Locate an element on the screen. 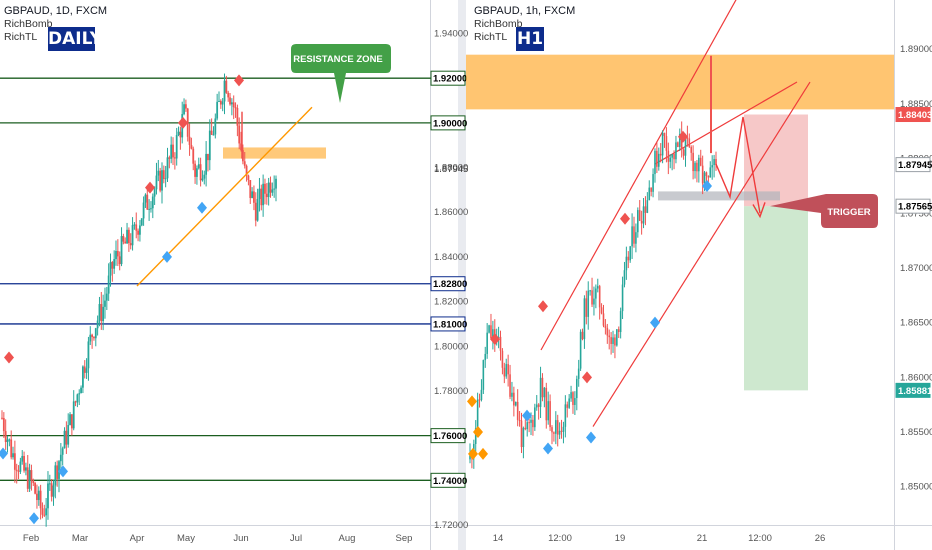 The height and width of the screenshot is (550, 932). right-callout-text: TRIGGER is located at coordinates (848, 212).